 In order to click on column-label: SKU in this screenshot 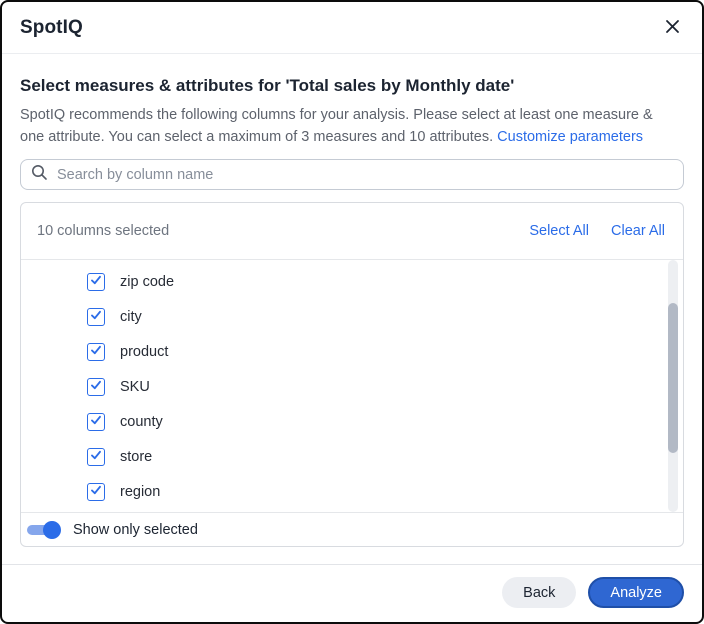, I will do `click(135, 386)`.